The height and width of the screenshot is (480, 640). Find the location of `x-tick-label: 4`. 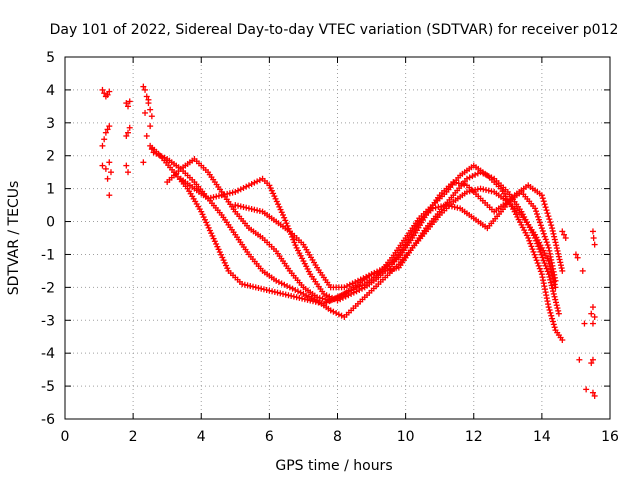

x-tick-label: 4 is located at coordinates (201, 437).